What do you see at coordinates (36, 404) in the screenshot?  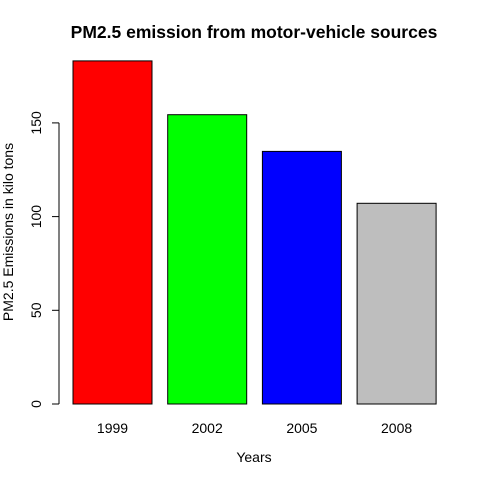 I see `y-tick-label: 0` at bounding box center [36, 404].